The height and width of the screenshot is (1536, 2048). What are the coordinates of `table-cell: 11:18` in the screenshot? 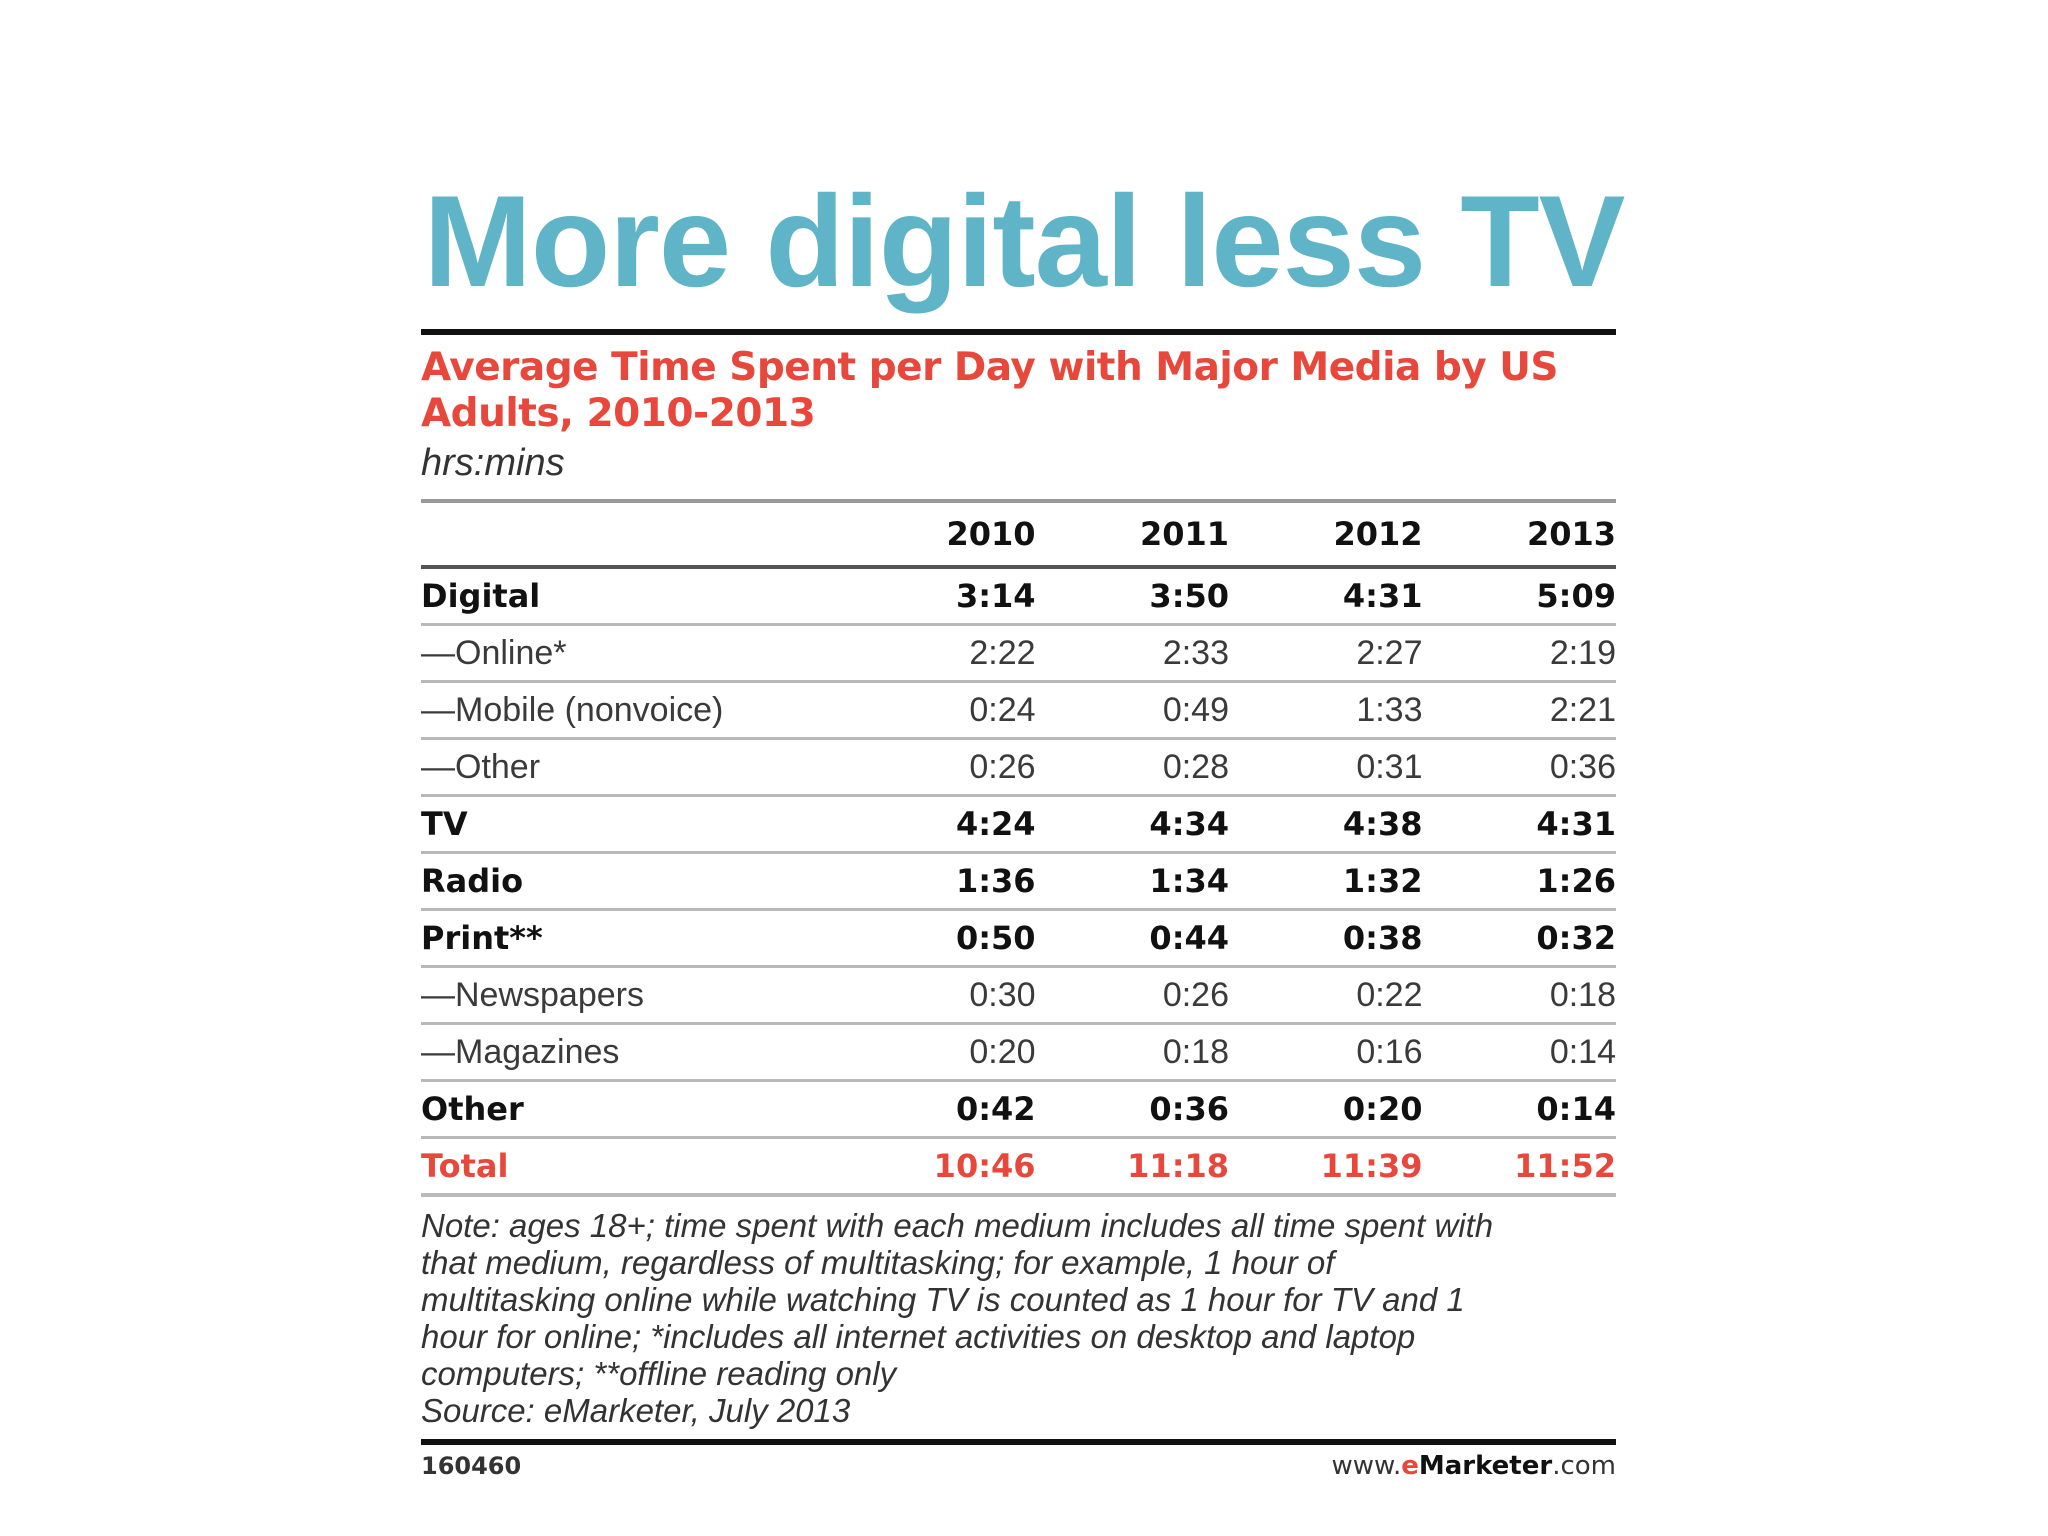 It's located at (1132, 1166).